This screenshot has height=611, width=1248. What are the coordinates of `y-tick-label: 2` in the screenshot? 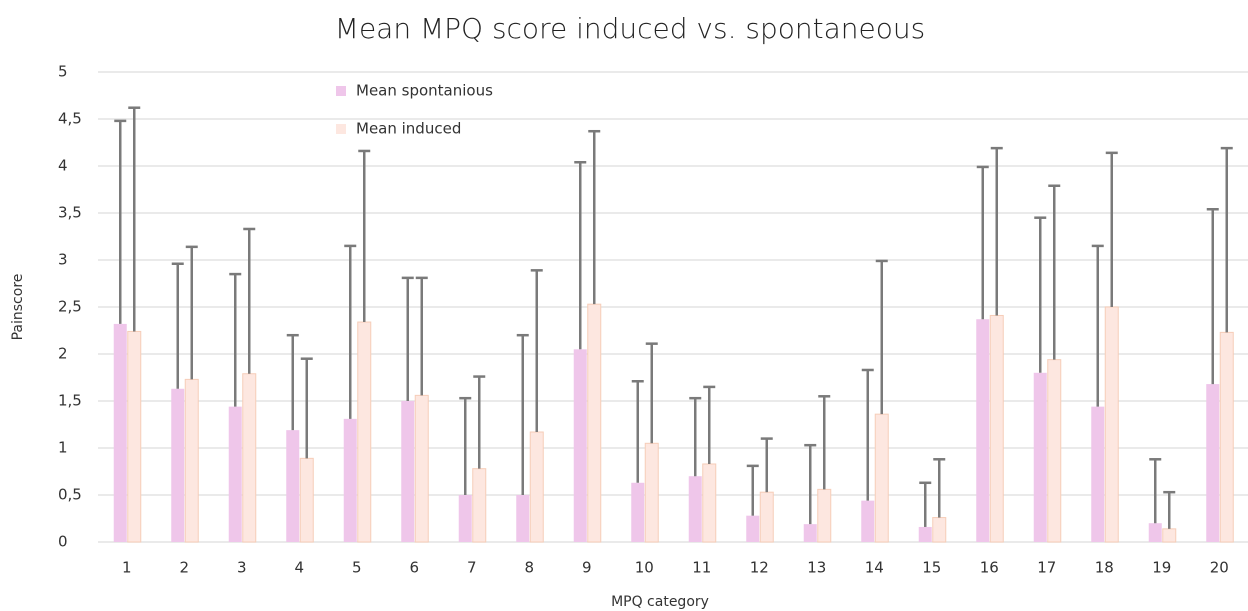 It's located at (63, 354).